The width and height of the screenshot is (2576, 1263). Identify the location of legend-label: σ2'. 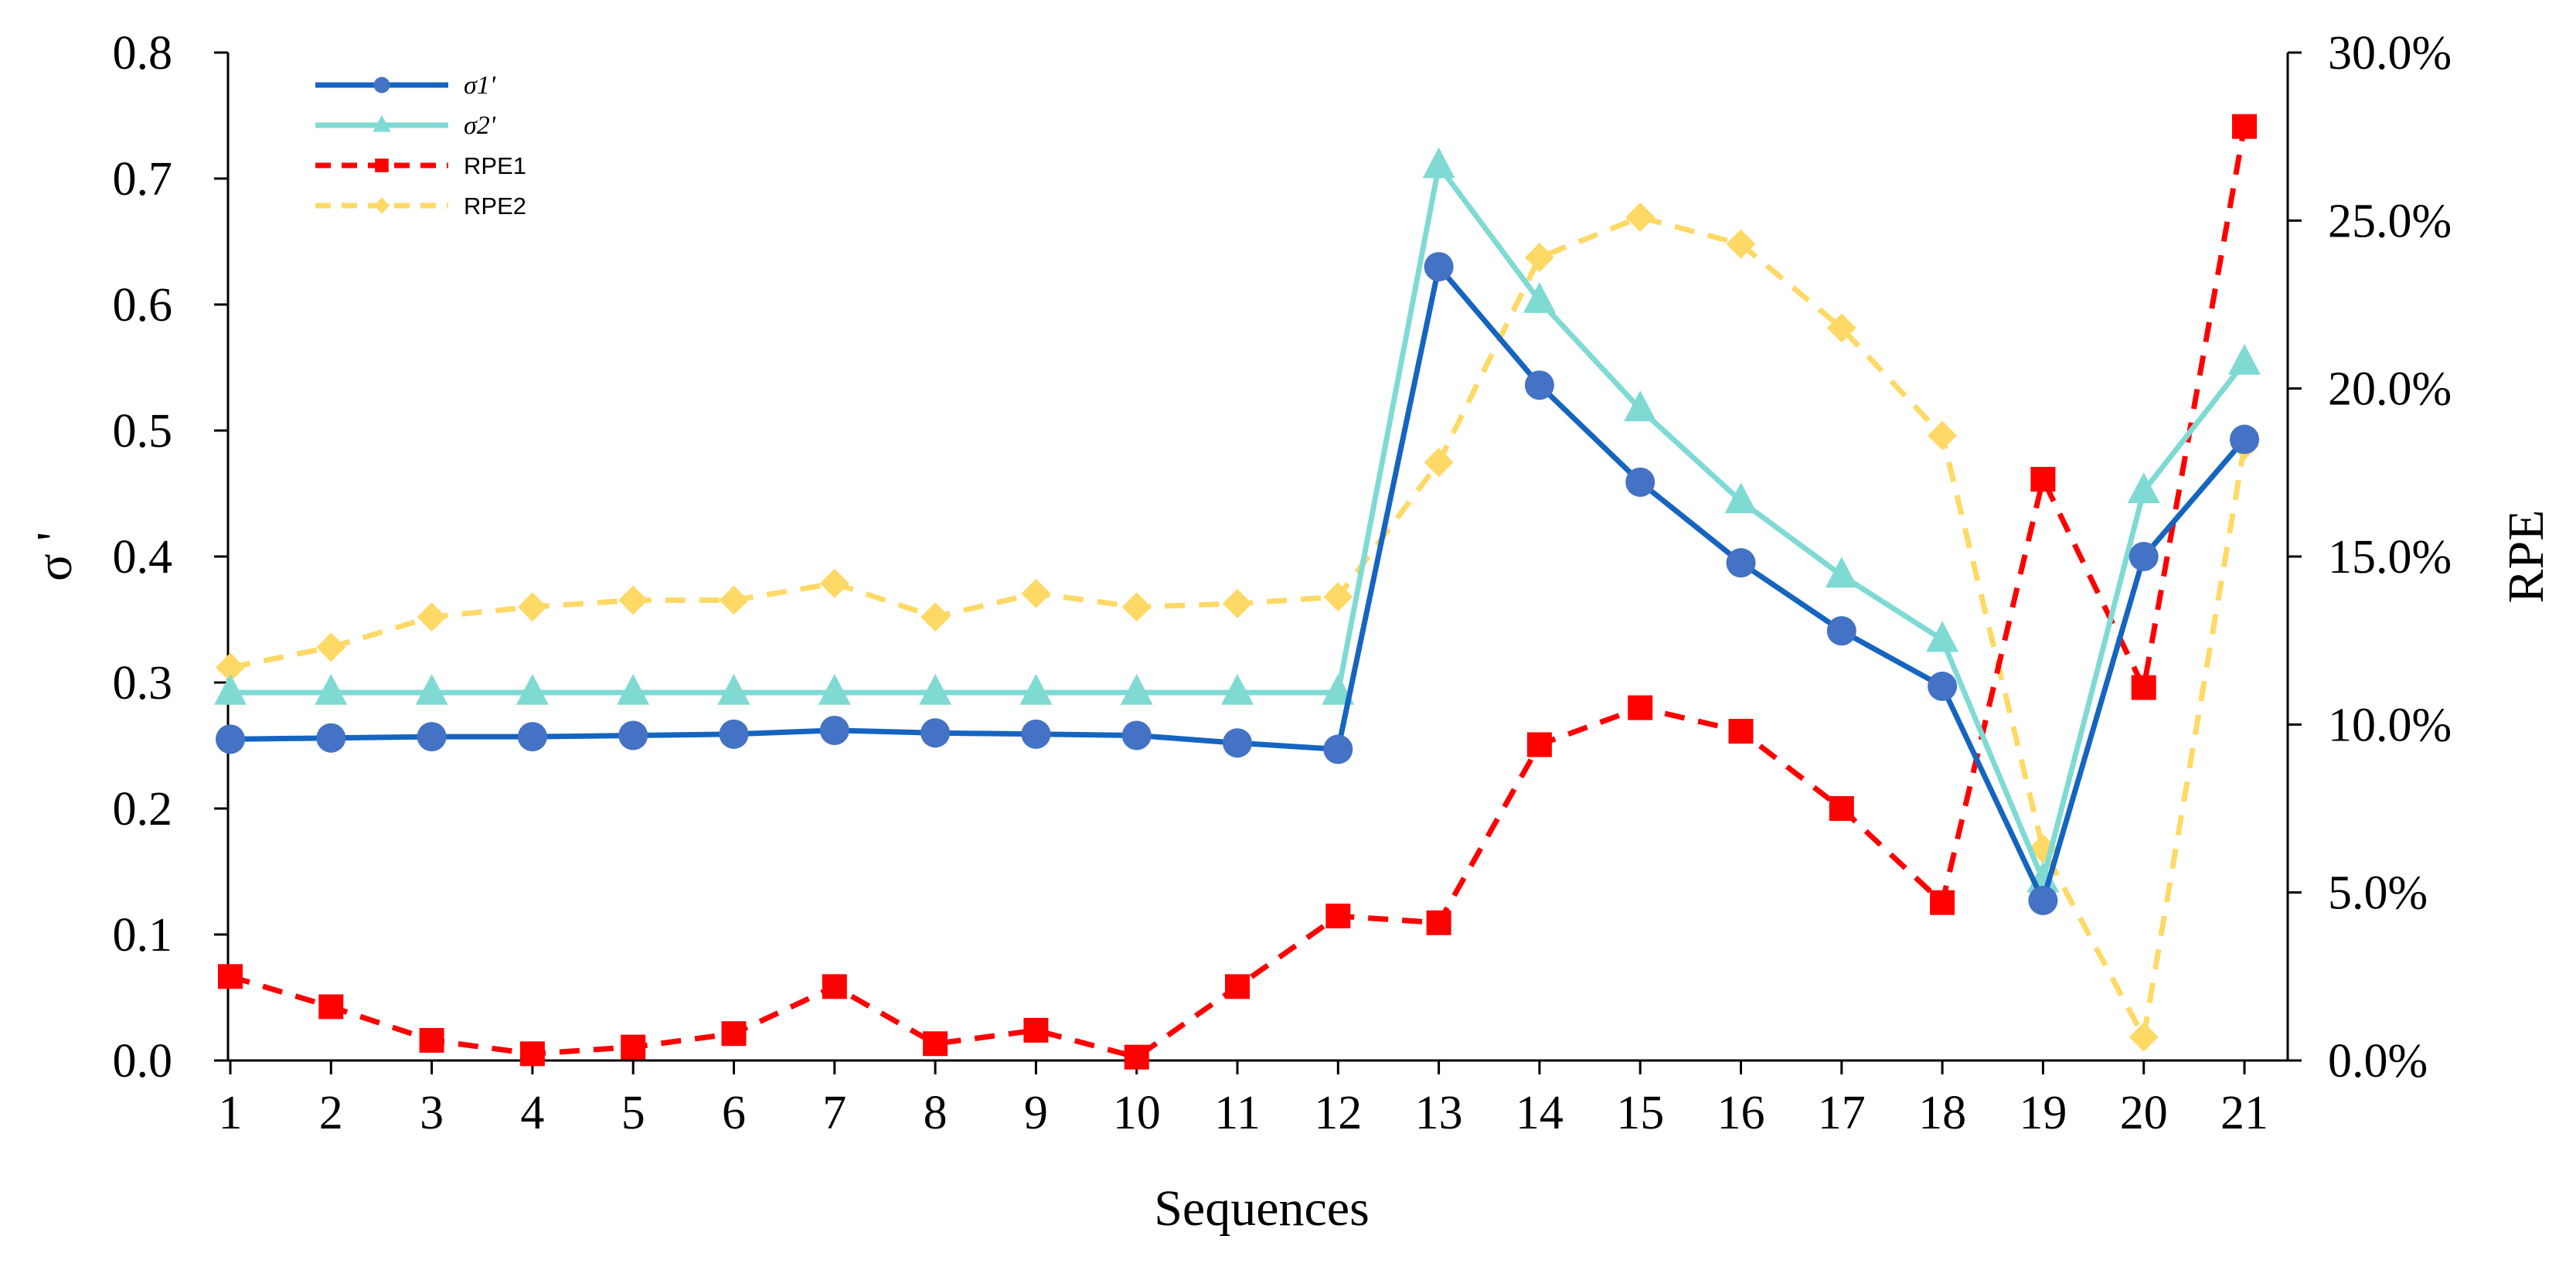
(480, 125).